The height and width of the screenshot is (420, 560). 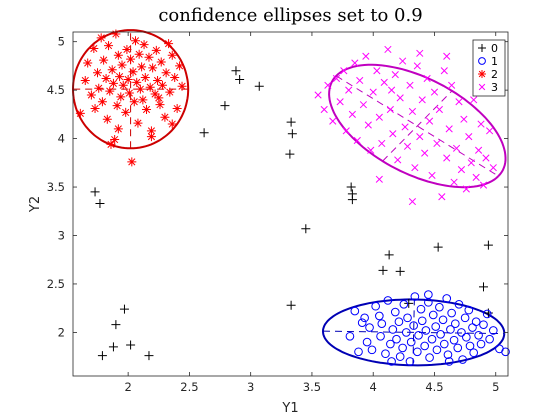 What do you see at coordinates (56, 187) in the screenshot?
I see `y-tick-label: 3.5` at bounding box center [56, 187].